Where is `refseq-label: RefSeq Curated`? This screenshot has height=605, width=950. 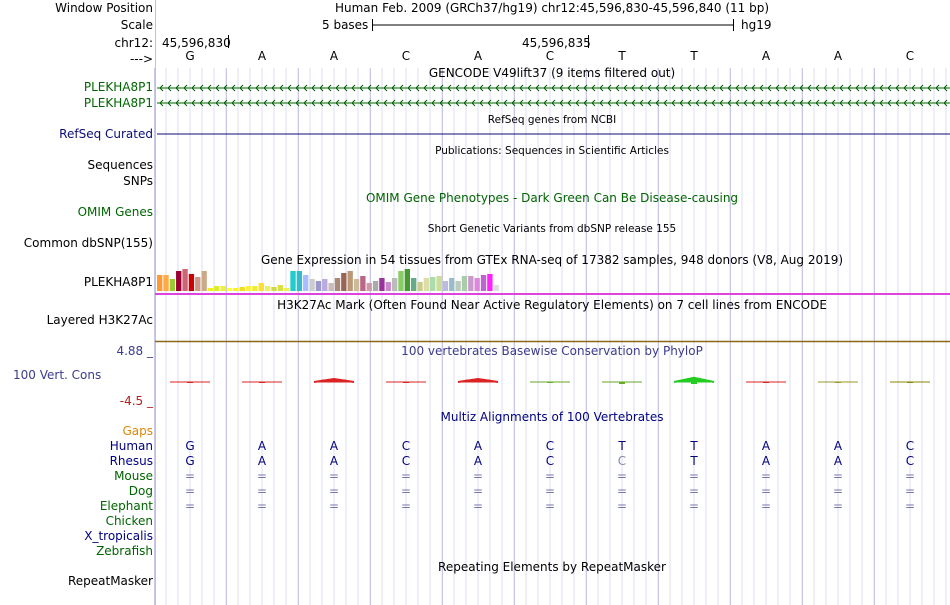
refseq-label: RefSeq Curated is located at coordinates (106, 134).